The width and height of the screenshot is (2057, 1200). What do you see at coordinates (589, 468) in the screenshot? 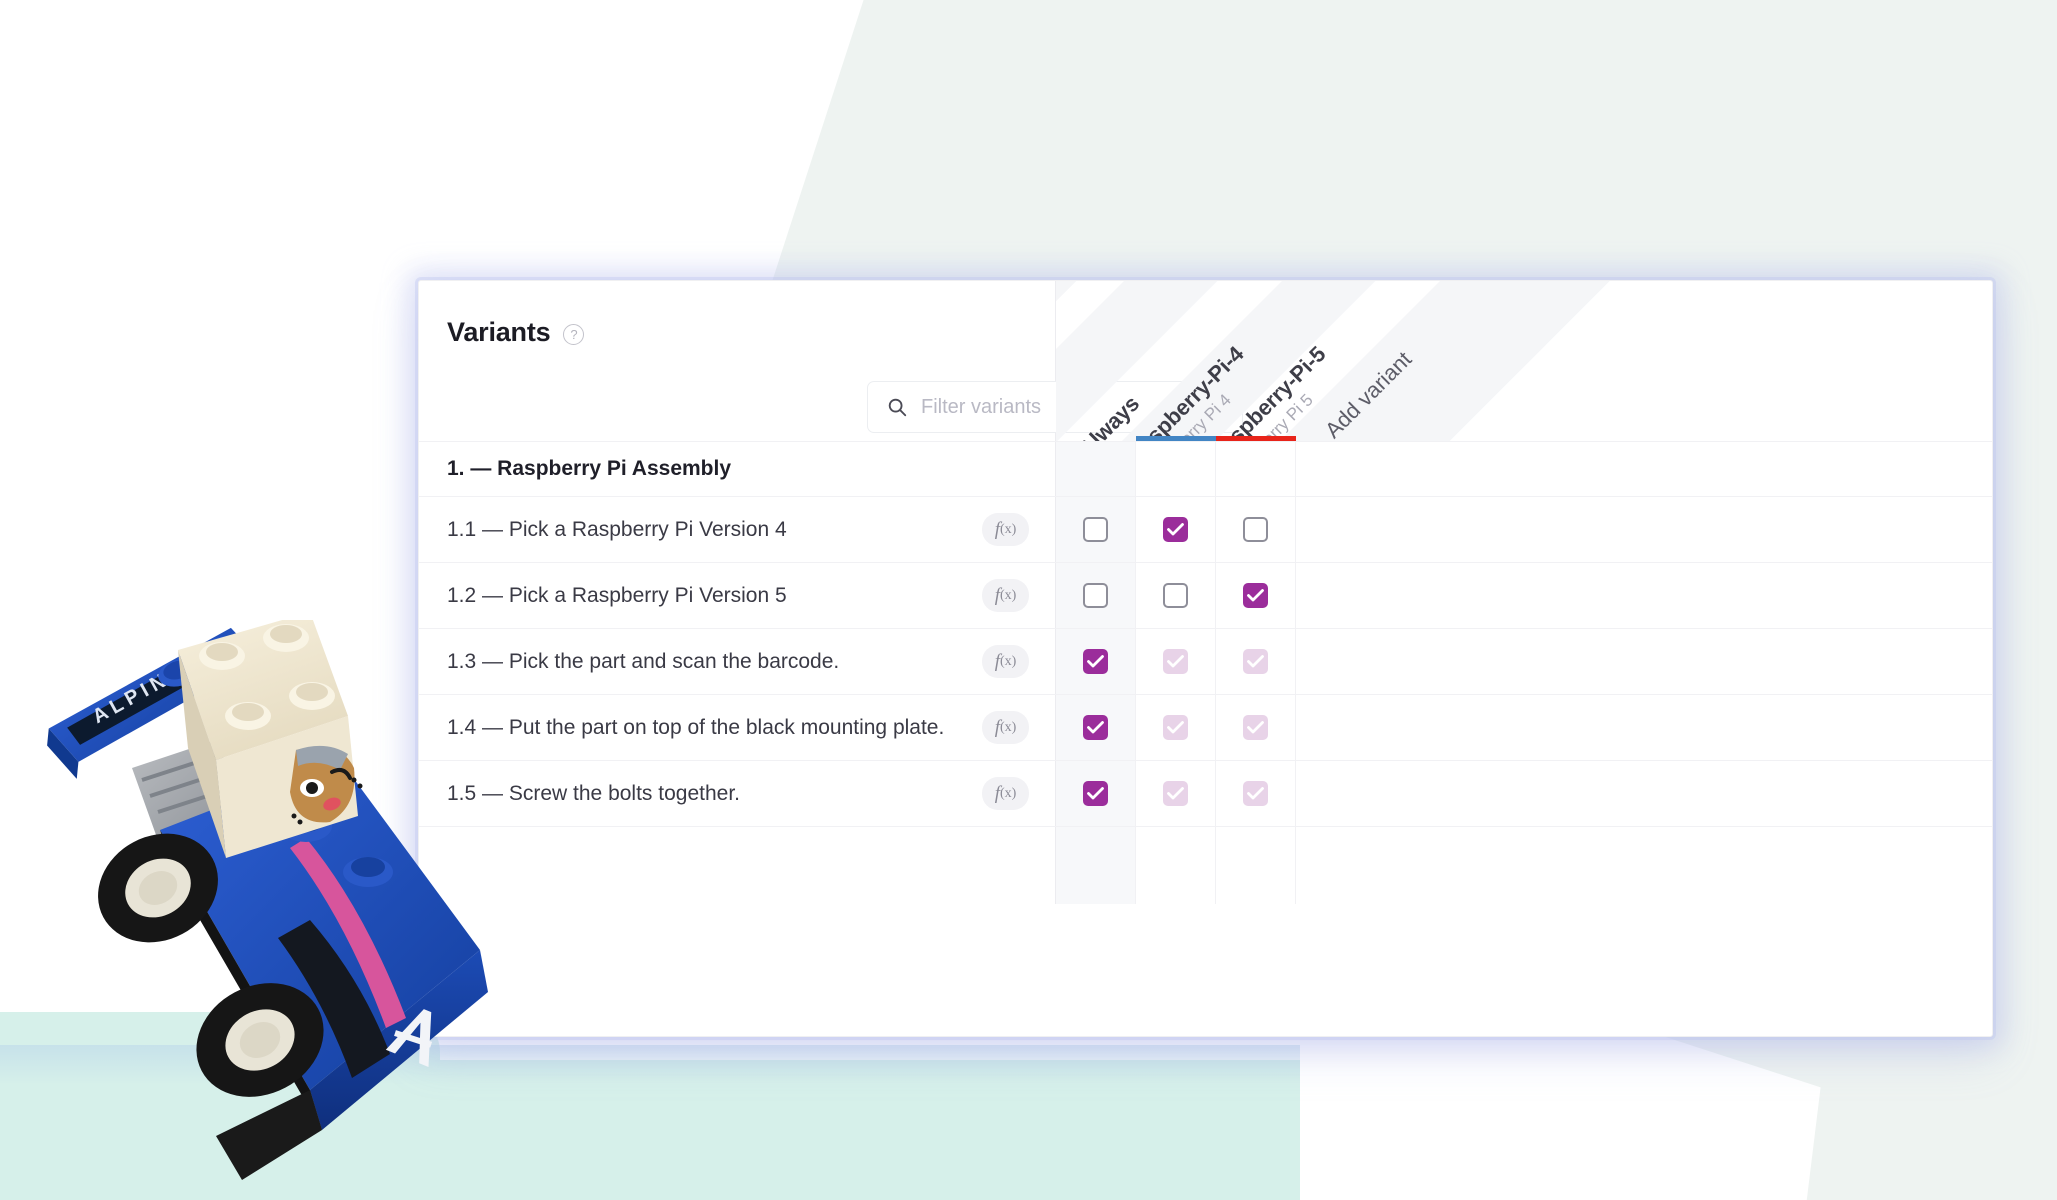
I see `row-label: 1. — Raspberry Pi Assembly` at bounding box center [589, 468].